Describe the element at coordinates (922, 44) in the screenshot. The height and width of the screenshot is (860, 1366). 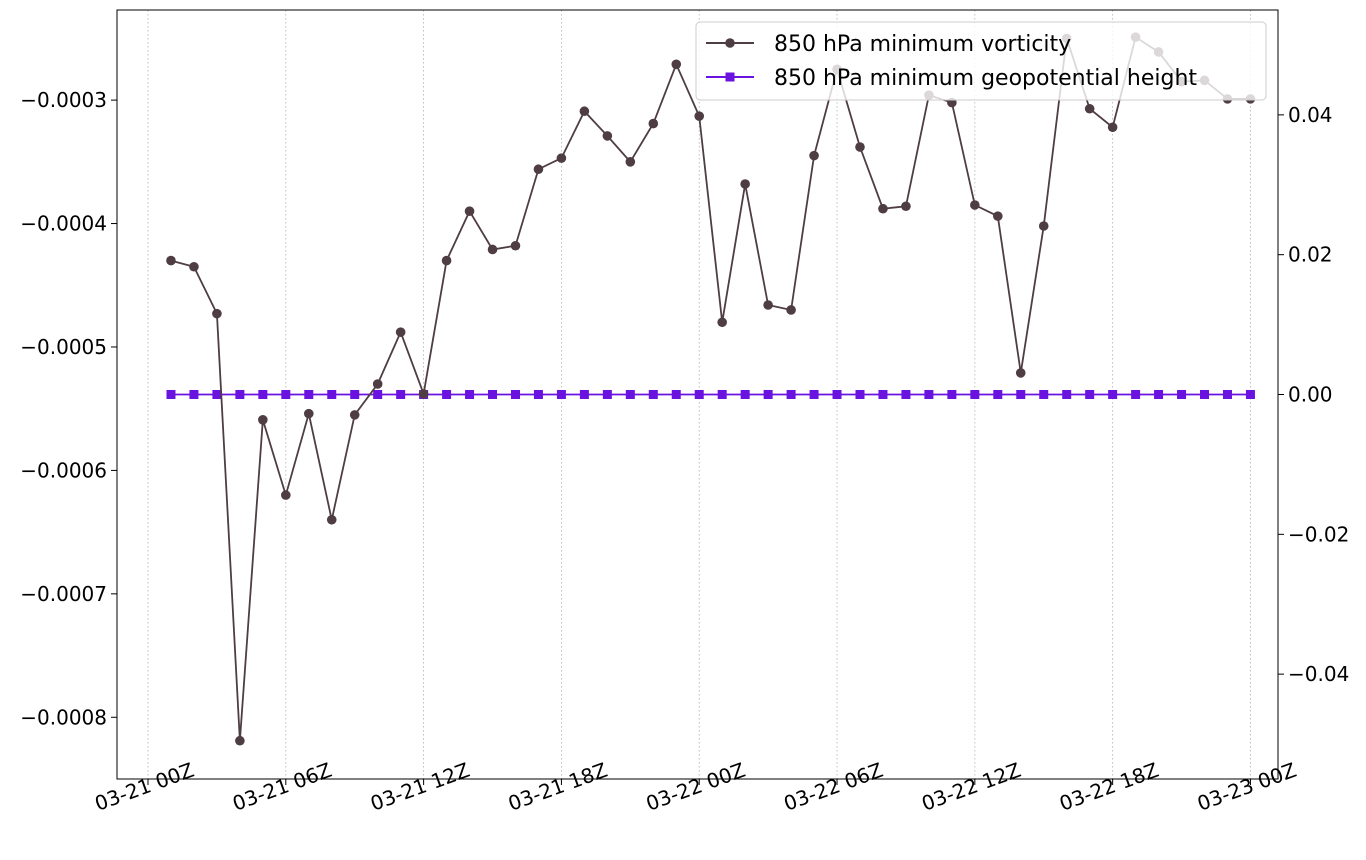
I see `legend-label-0: 850 hPa minimum vorticity` at that location.